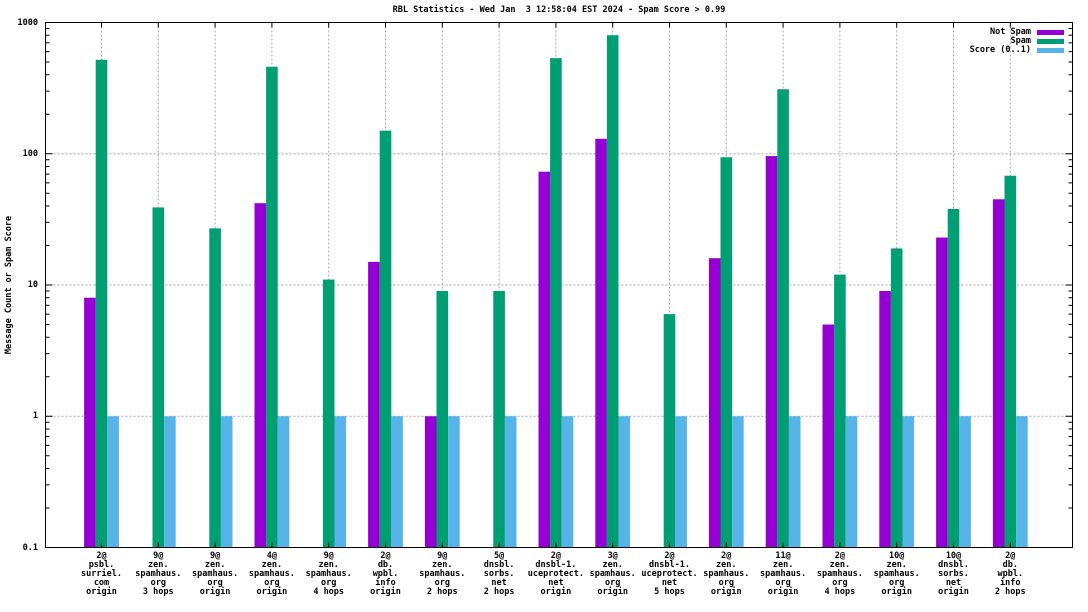 The height and width of the screenshot is (612, 1088). I want to click on x-category-label: 2@ db. wpbl. info 2 hops, so click(1010, 574).